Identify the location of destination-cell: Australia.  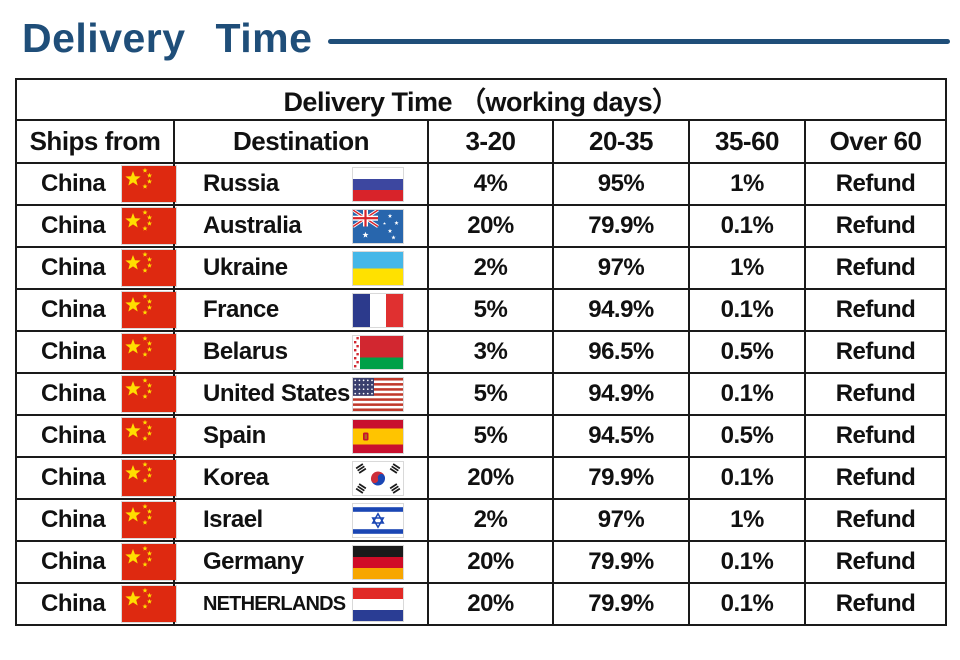
(301, 226).